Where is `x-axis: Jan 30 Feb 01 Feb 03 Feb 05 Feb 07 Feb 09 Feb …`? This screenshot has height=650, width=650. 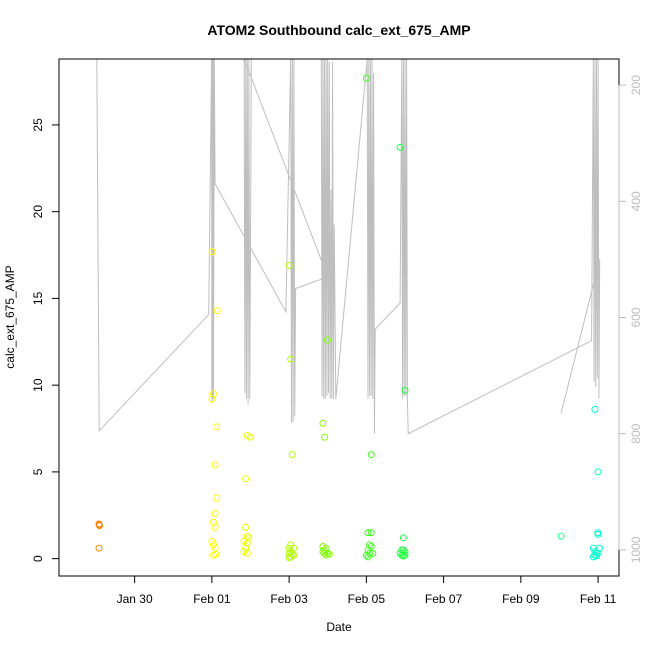 x-axis: Jan 30 Feb 01 Feb 03 Feb 05 Feb 07 Feb 09 Feb … is located at coordinates (367, 590).